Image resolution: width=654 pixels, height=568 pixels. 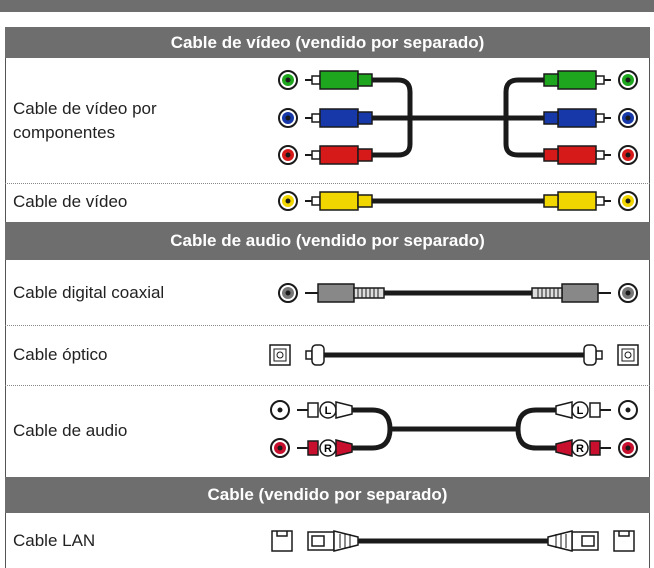 What do you see at coordinates (70, 430) in the screenshot?
I see `row-label: Cable de audio` at bounding box center [70, 430].